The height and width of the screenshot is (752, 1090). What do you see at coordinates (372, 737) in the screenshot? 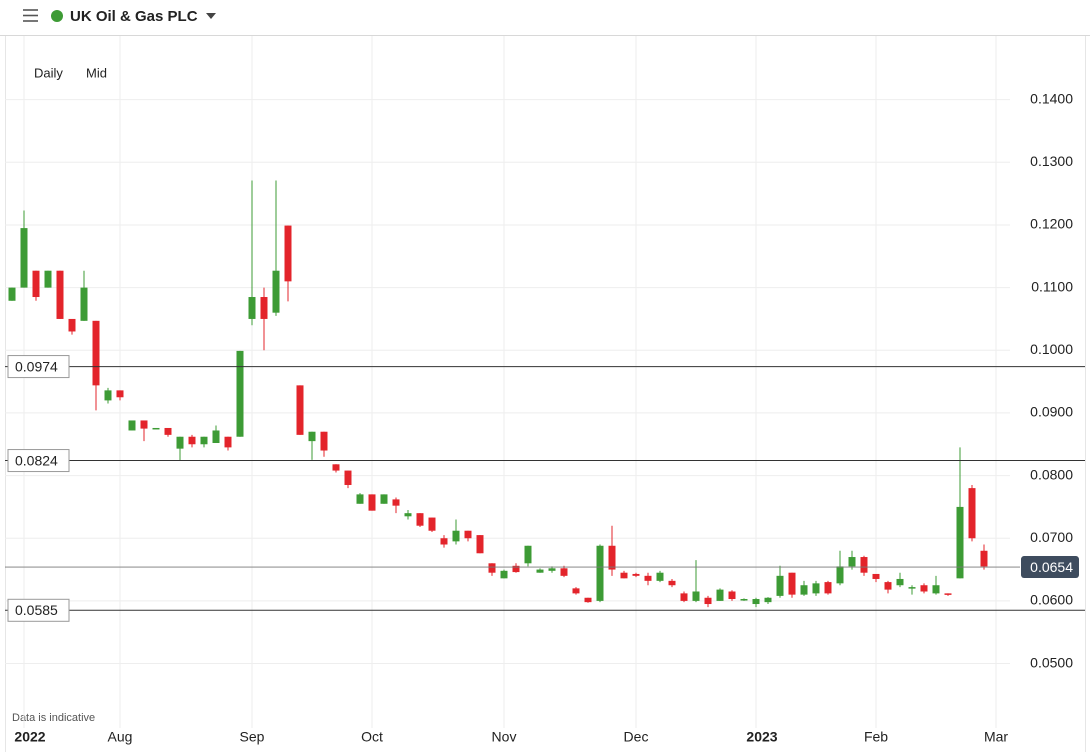
I see `x-tick-label: Oct` at bounding box center [372, 737].